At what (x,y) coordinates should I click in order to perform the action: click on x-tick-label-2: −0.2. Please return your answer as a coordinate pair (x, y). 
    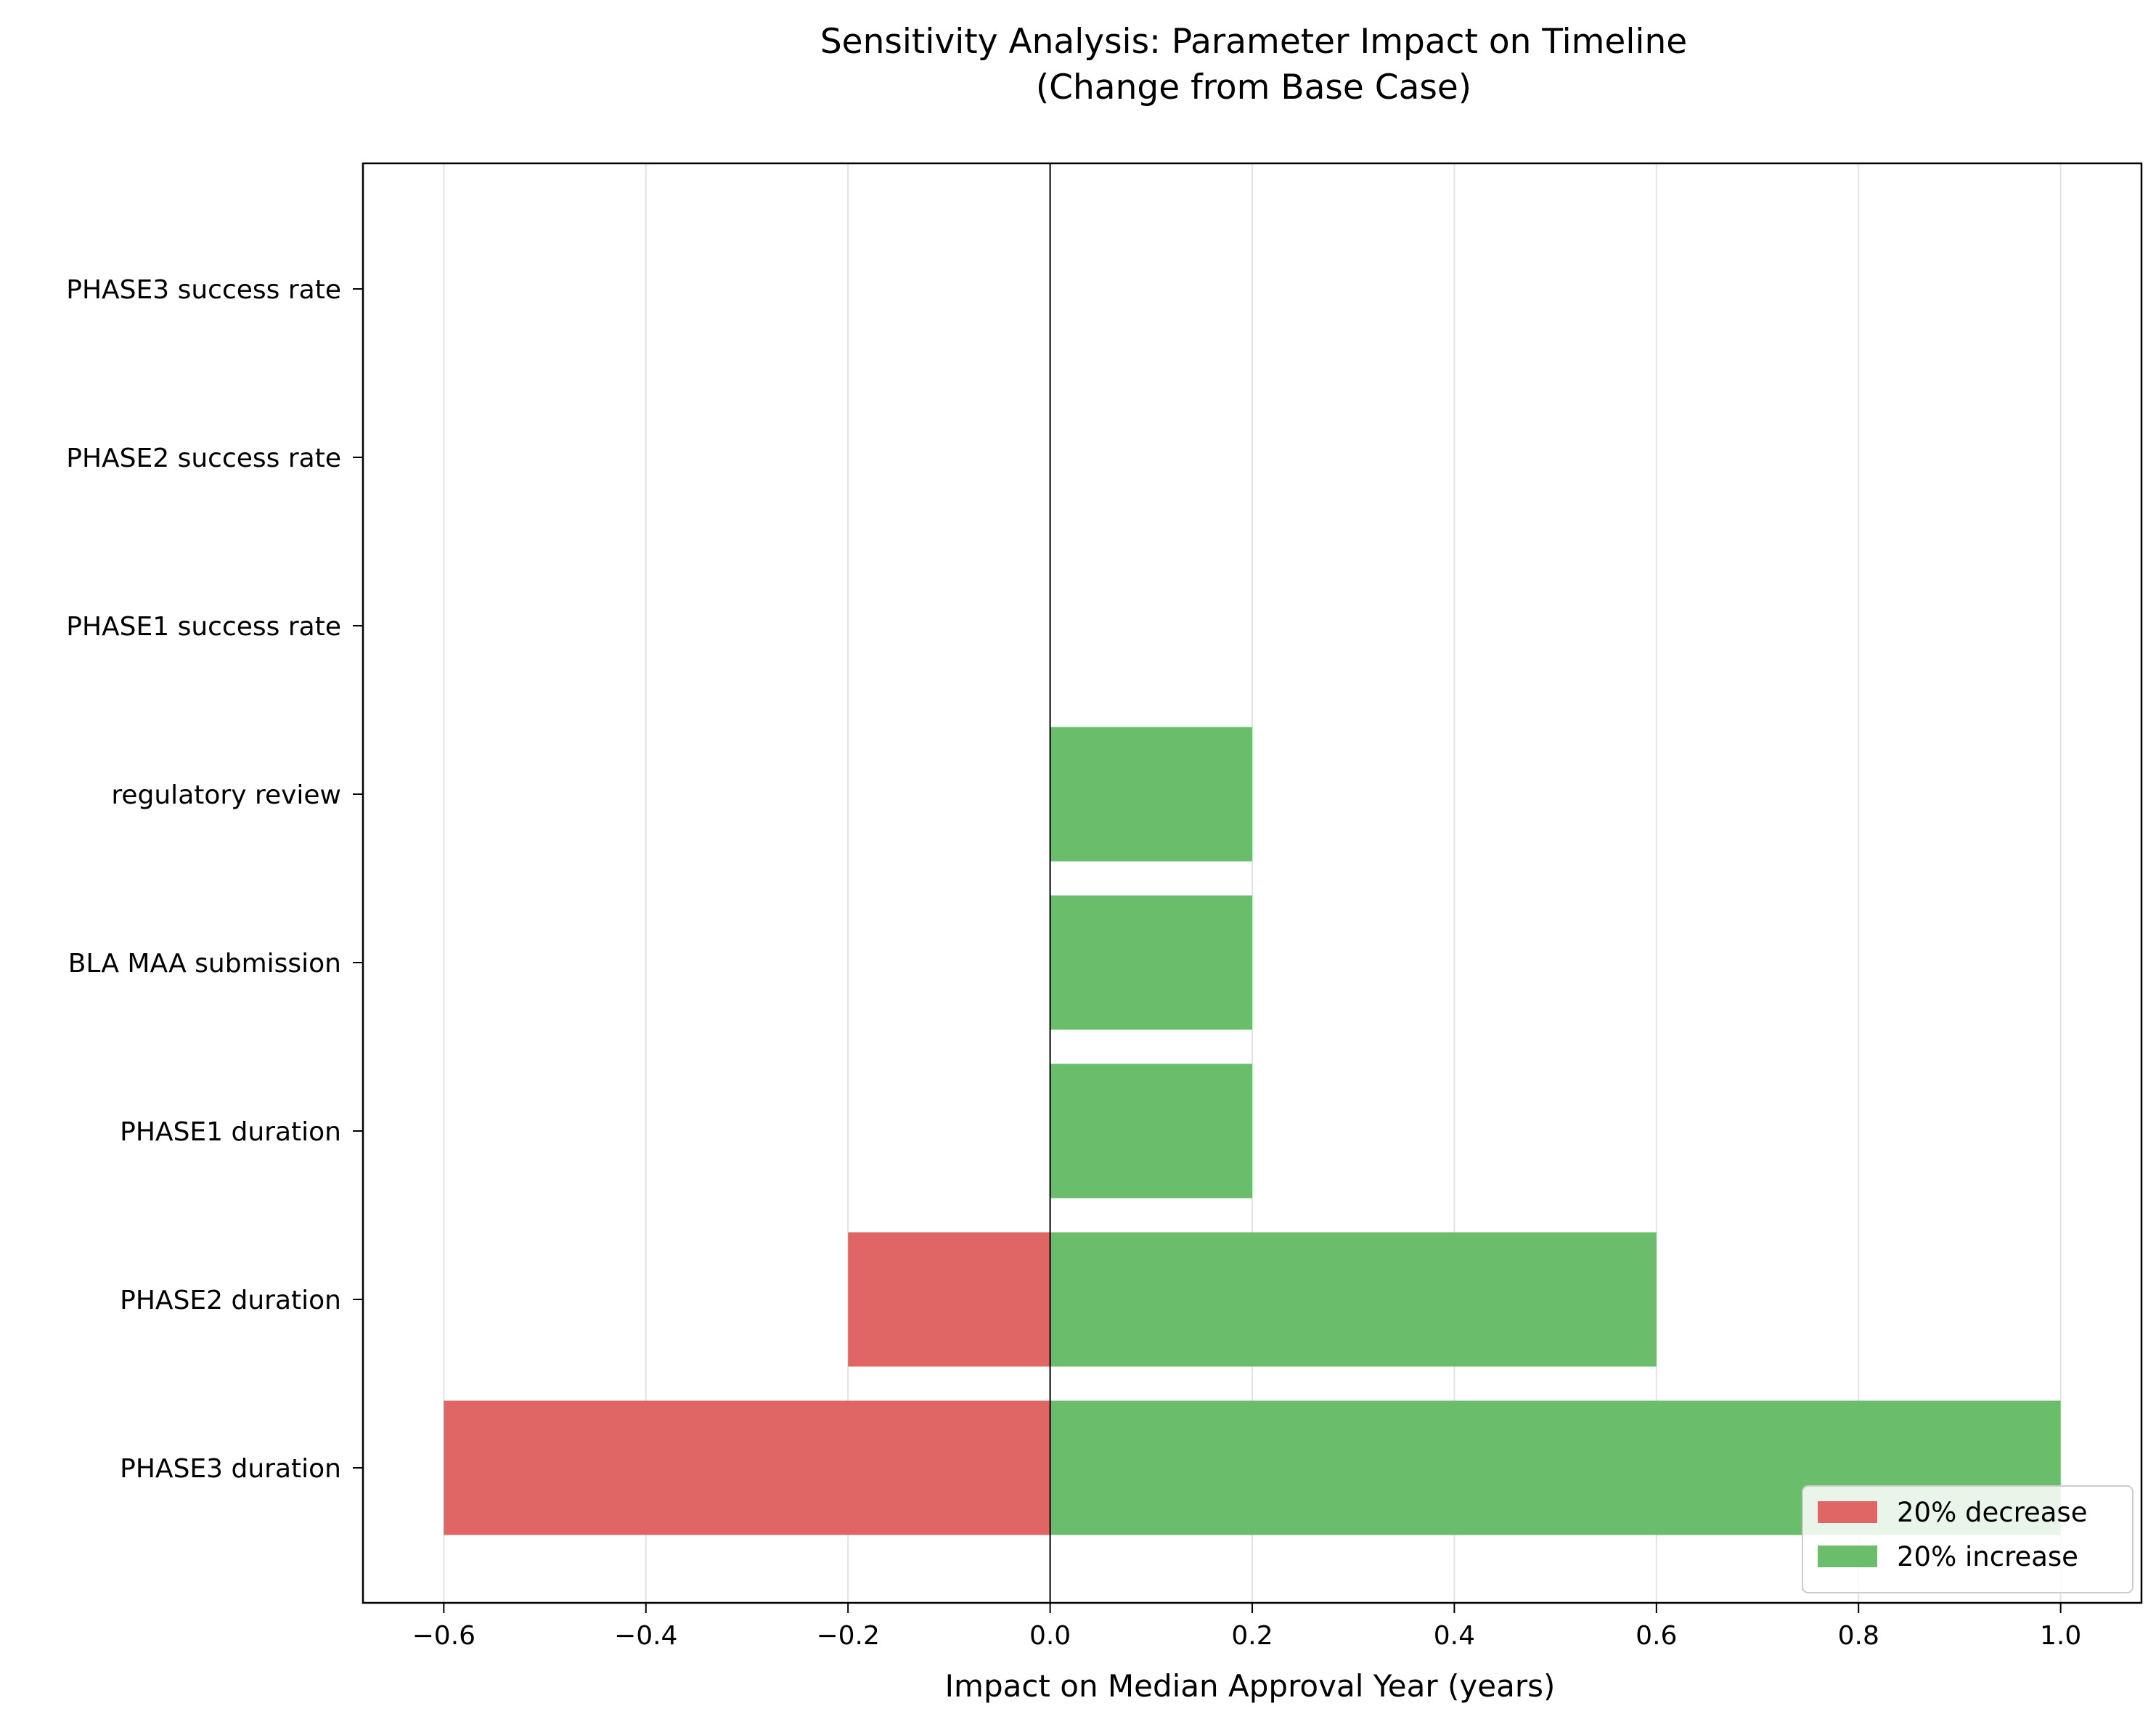
    Looking at the image, I should click on (848, 1636).